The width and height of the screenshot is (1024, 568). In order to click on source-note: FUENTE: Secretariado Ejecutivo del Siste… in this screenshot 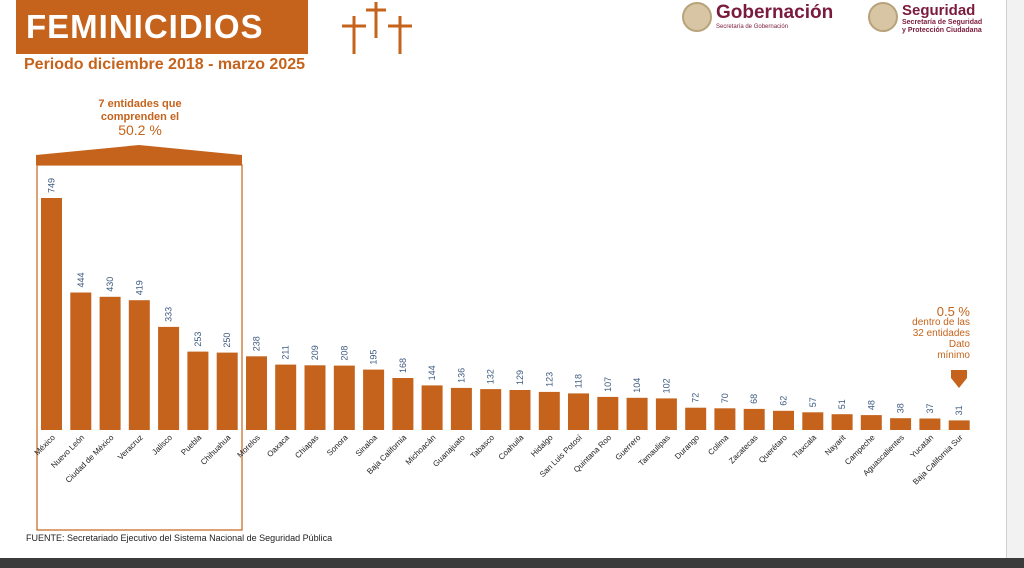, I will do `click(179, 538)`.